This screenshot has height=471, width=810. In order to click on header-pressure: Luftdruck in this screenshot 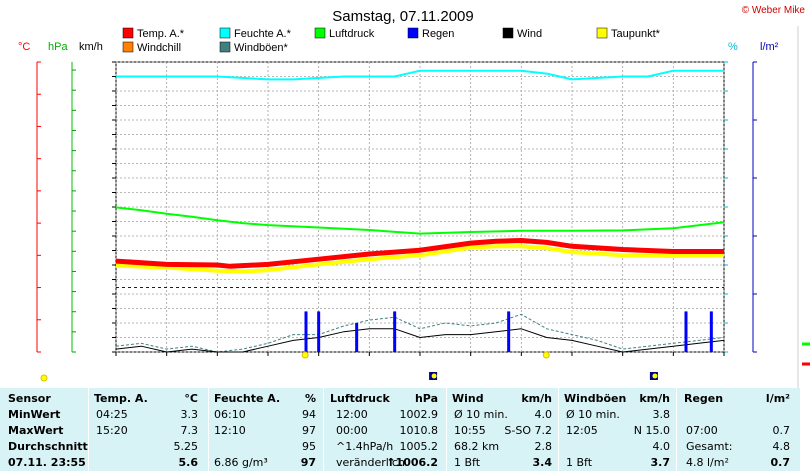, I will do `click(360, 398)`.